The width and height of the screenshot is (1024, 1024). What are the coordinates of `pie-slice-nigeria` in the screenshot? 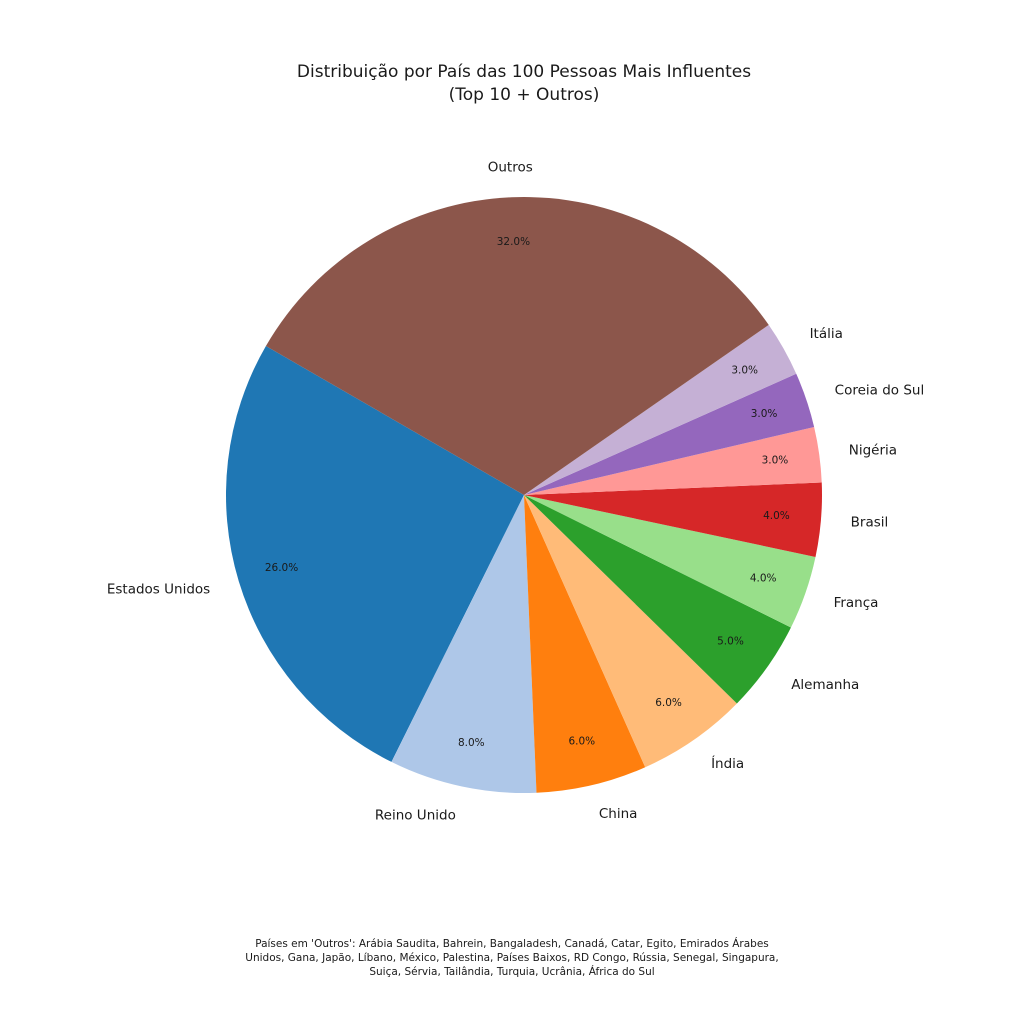 It's located at (673, 460).